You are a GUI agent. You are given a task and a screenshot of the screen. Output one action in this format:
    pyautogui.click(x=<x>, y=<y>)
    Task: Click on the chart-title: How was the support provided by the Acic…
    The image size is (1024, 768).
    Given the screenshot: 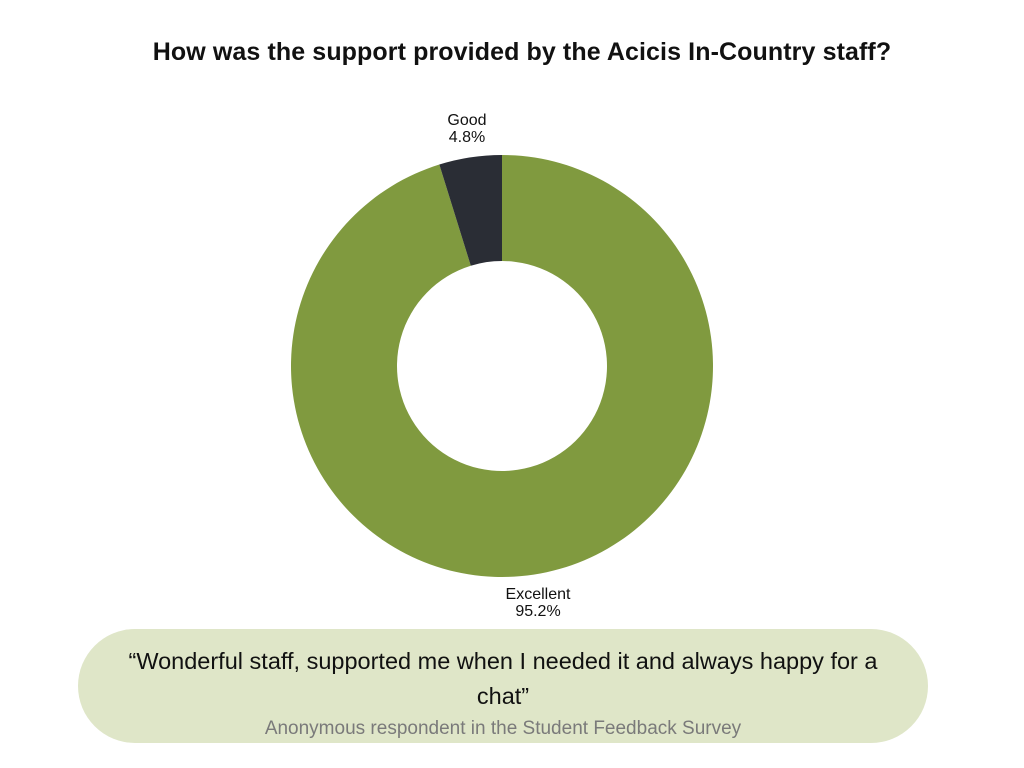 What is the action you would take?
    pyautogui.click(x=522, y=52)
    